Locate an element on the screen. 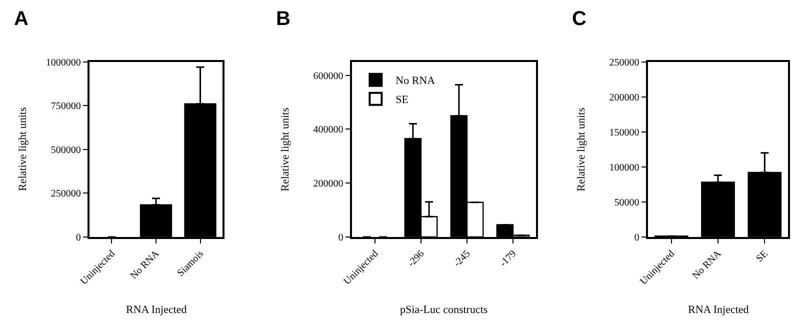 This screenshot has height=324, width=800. y-tick-label: 1000000 is located at coordinates (63, 62).